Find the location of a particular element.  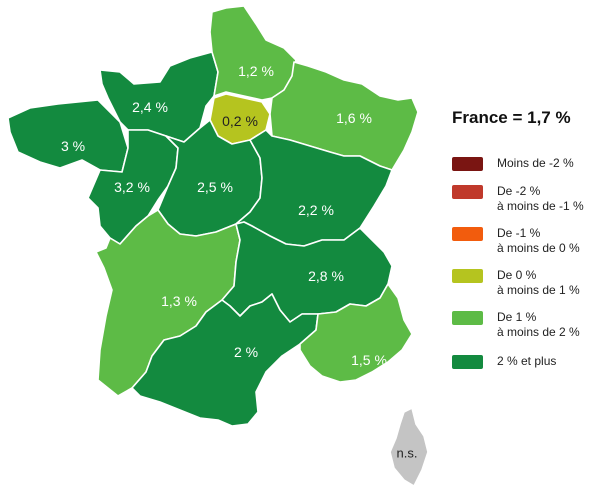

label-occitanie: 2 % is located at coordinates (246, 352).